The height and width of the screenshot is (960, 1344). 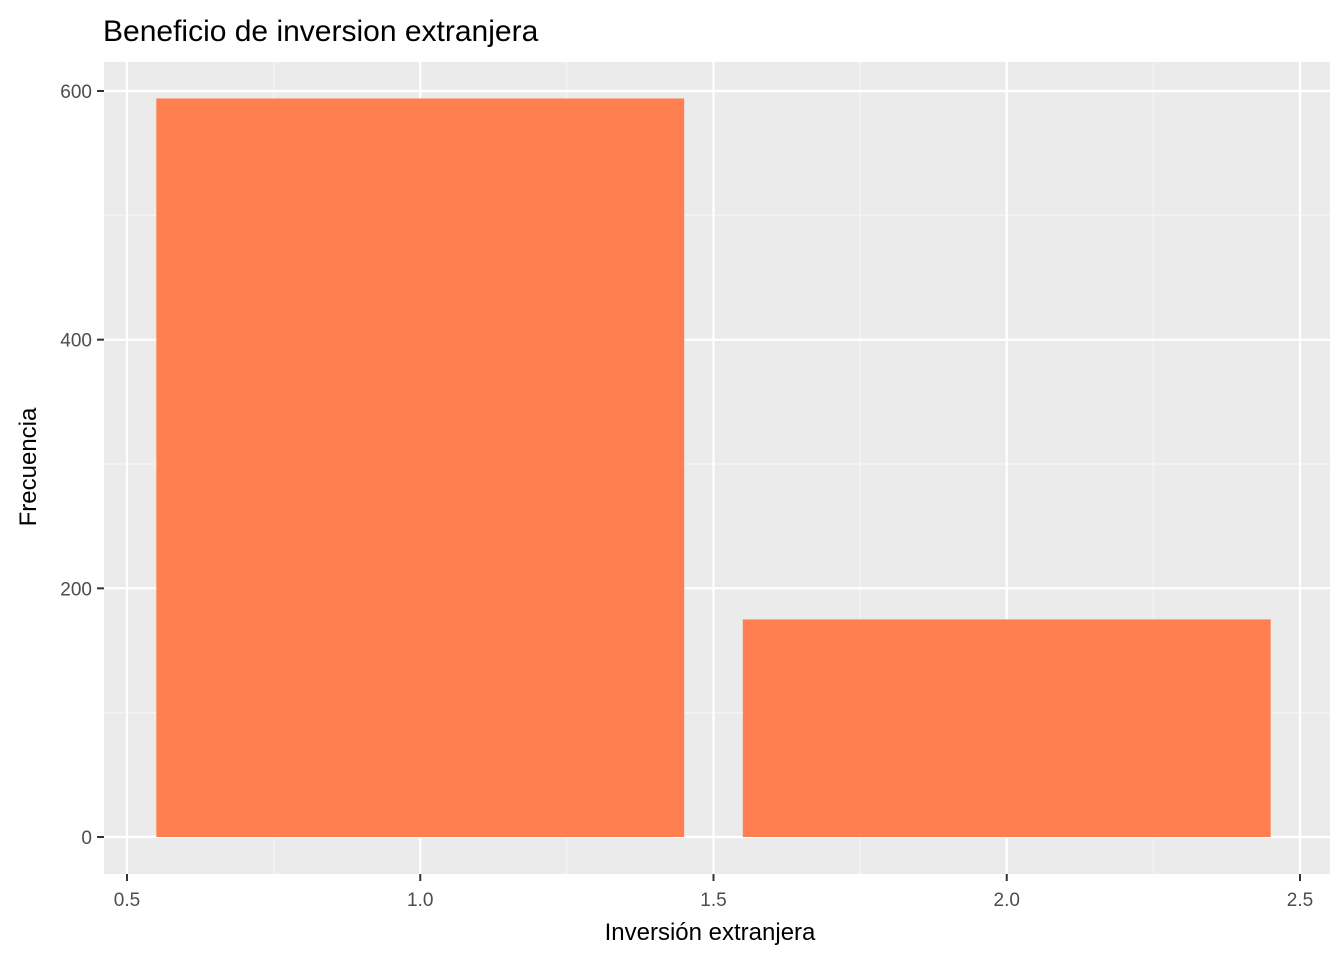 What do you see at coordinates (1300, 900) in the screenshot?
I see `x-tick-label: 2.5` at bounding box center [1300, 900].